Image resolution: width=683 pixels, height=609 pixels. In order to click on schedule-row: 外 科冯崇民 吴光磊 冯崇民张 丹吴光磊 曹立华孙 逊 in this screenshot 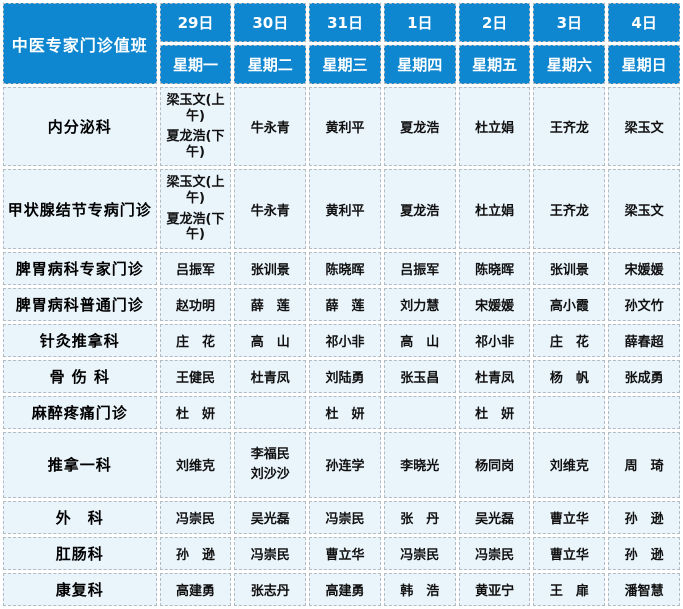, I will do `click(341, 517)`.